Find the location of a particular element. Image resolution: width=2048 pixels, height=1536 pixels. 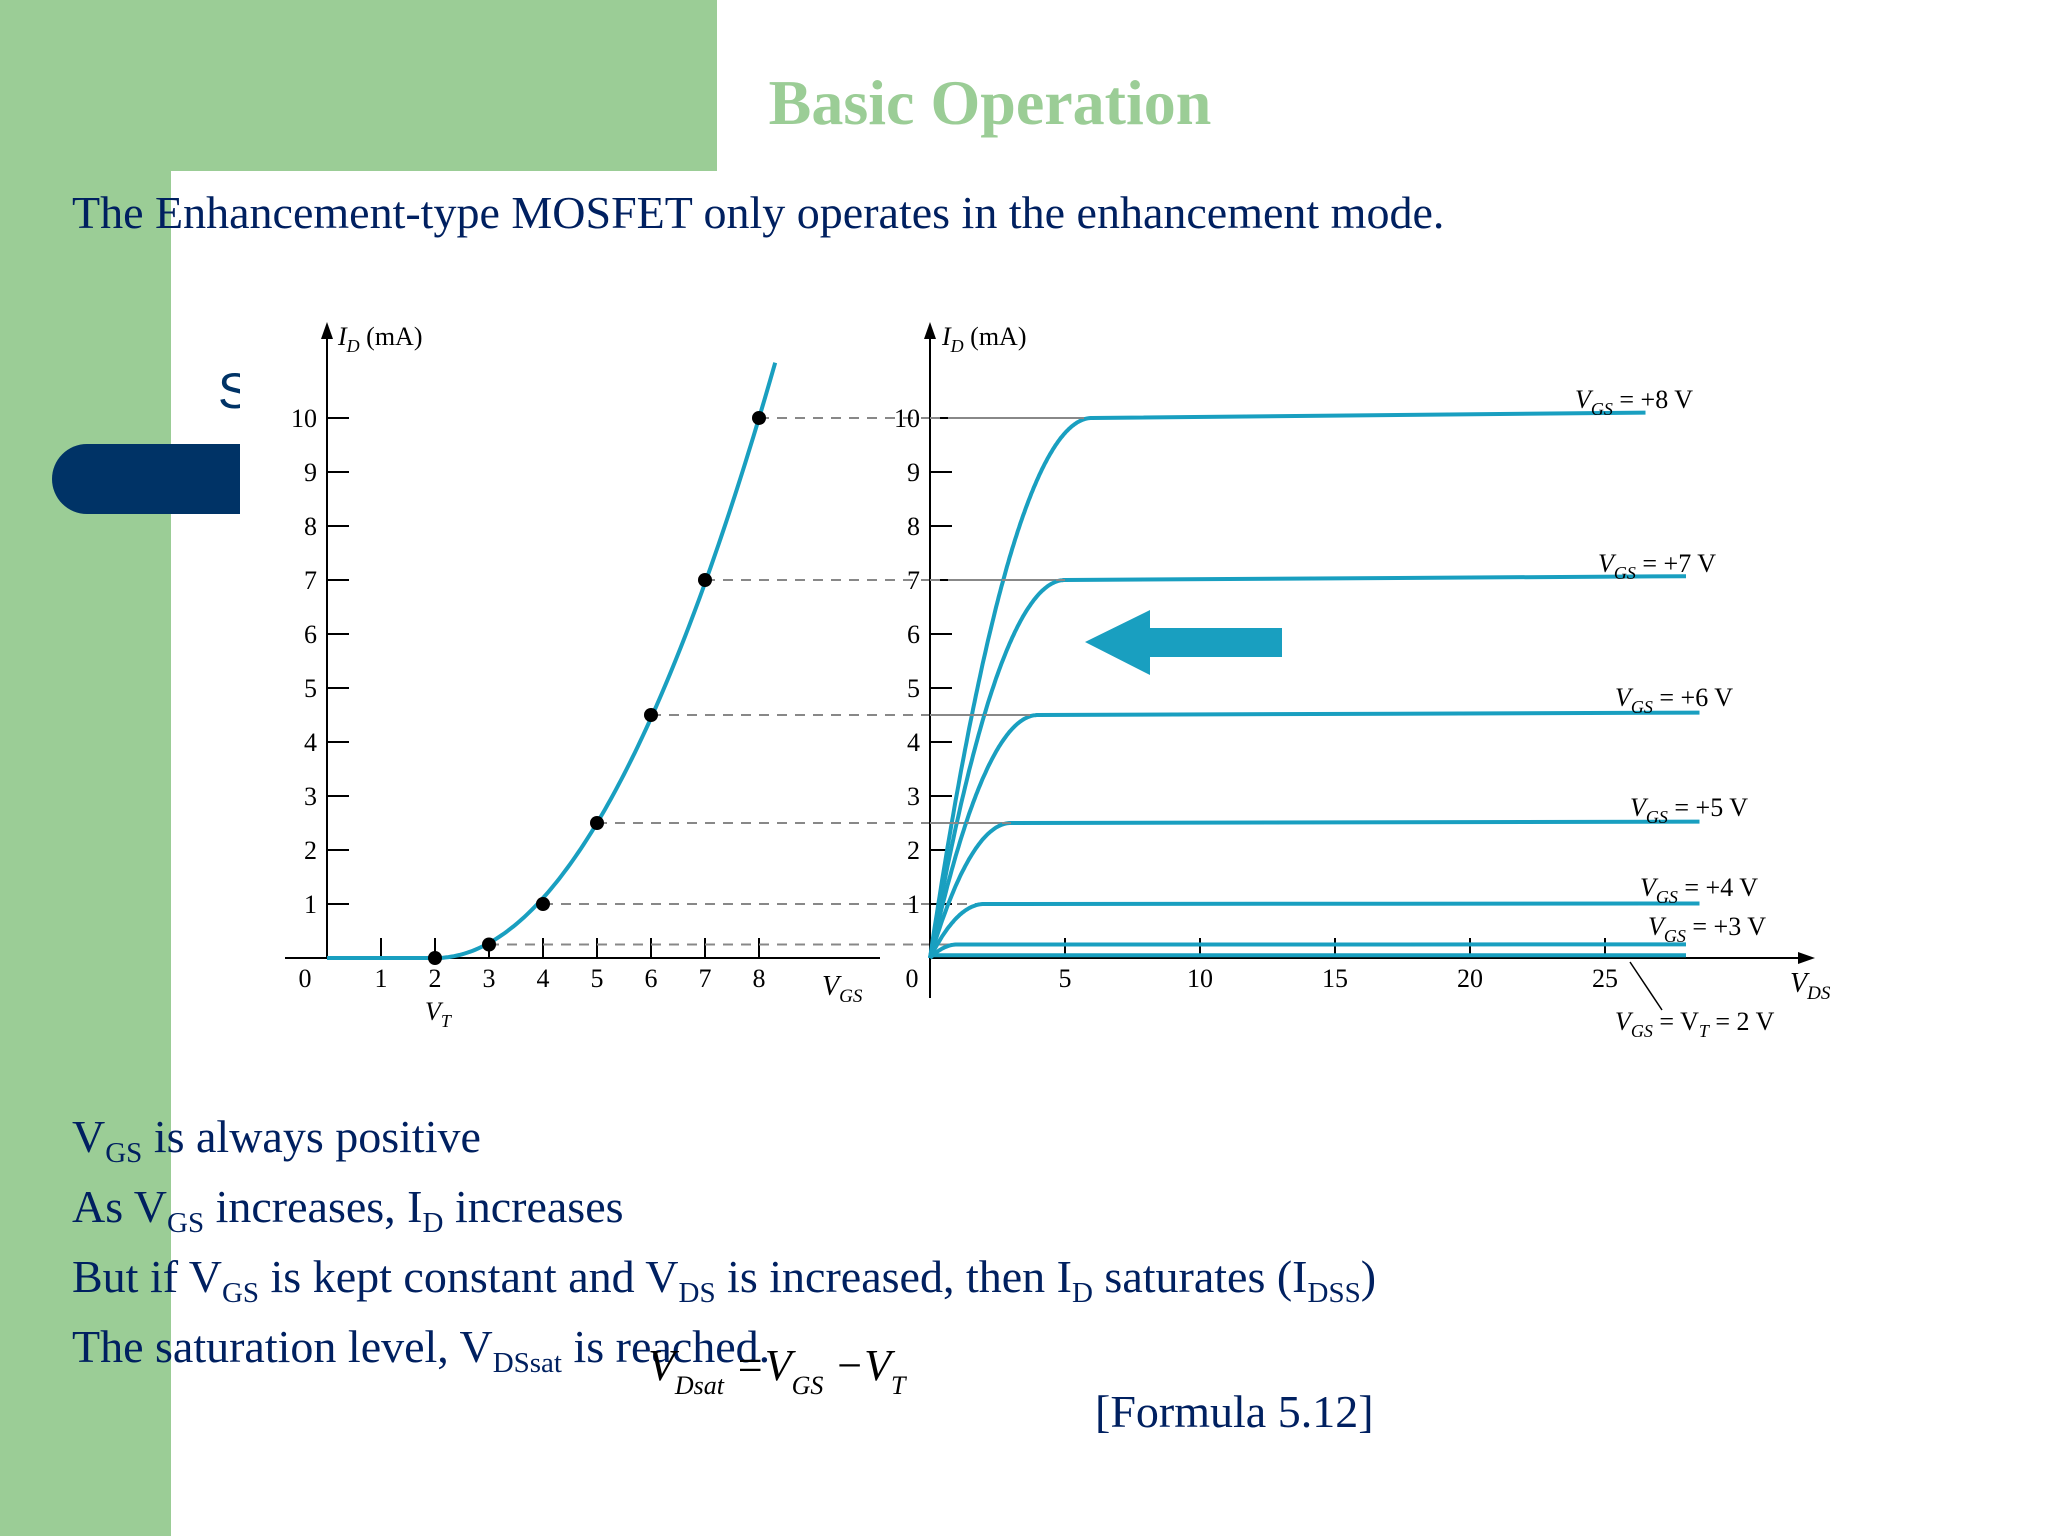

transfer-x-tick-label: 1 is located at coordinates (381, 978).